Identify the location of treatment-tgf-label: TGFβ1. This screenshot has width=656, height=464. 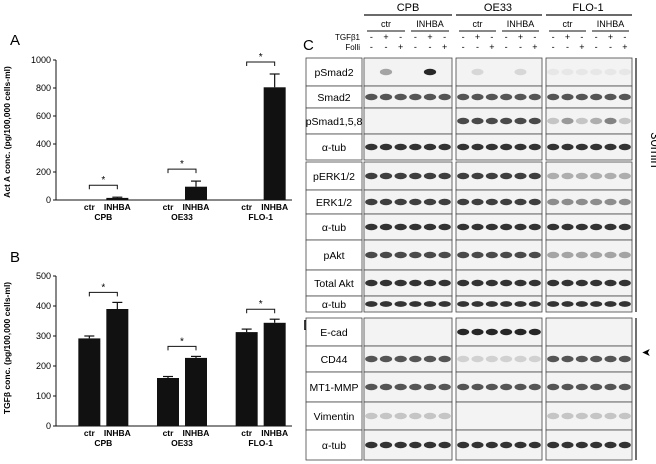
(348, 37).